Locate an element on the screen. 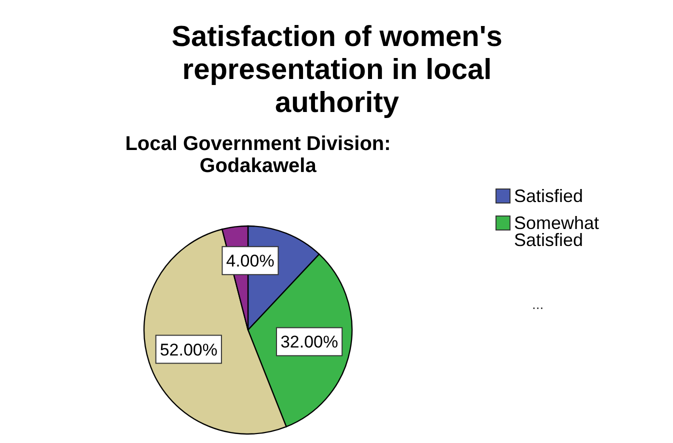 This screenshot has height=443, width=673. chart-subtitle: Local Government Division: Godakawela is located at coordinates (258, 155).